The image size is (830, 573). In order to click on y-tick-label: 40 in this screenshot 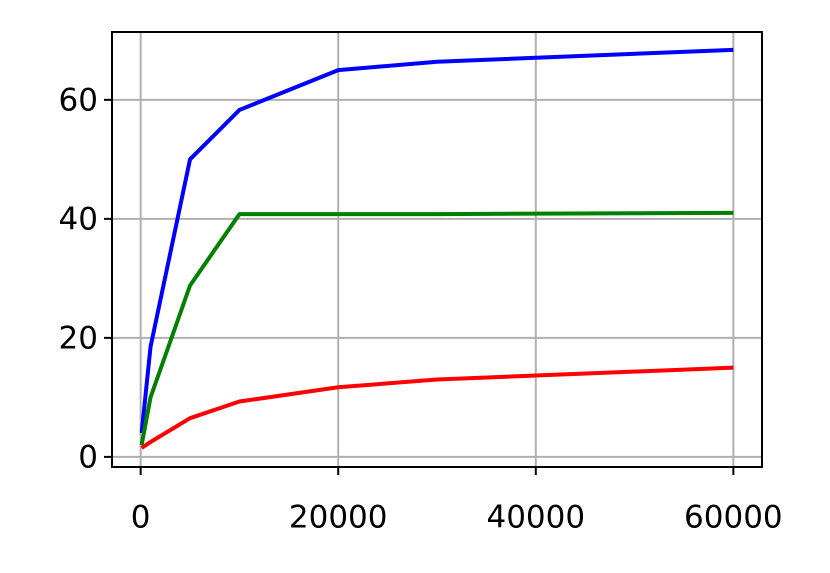, I will do `click(78, 219)`.